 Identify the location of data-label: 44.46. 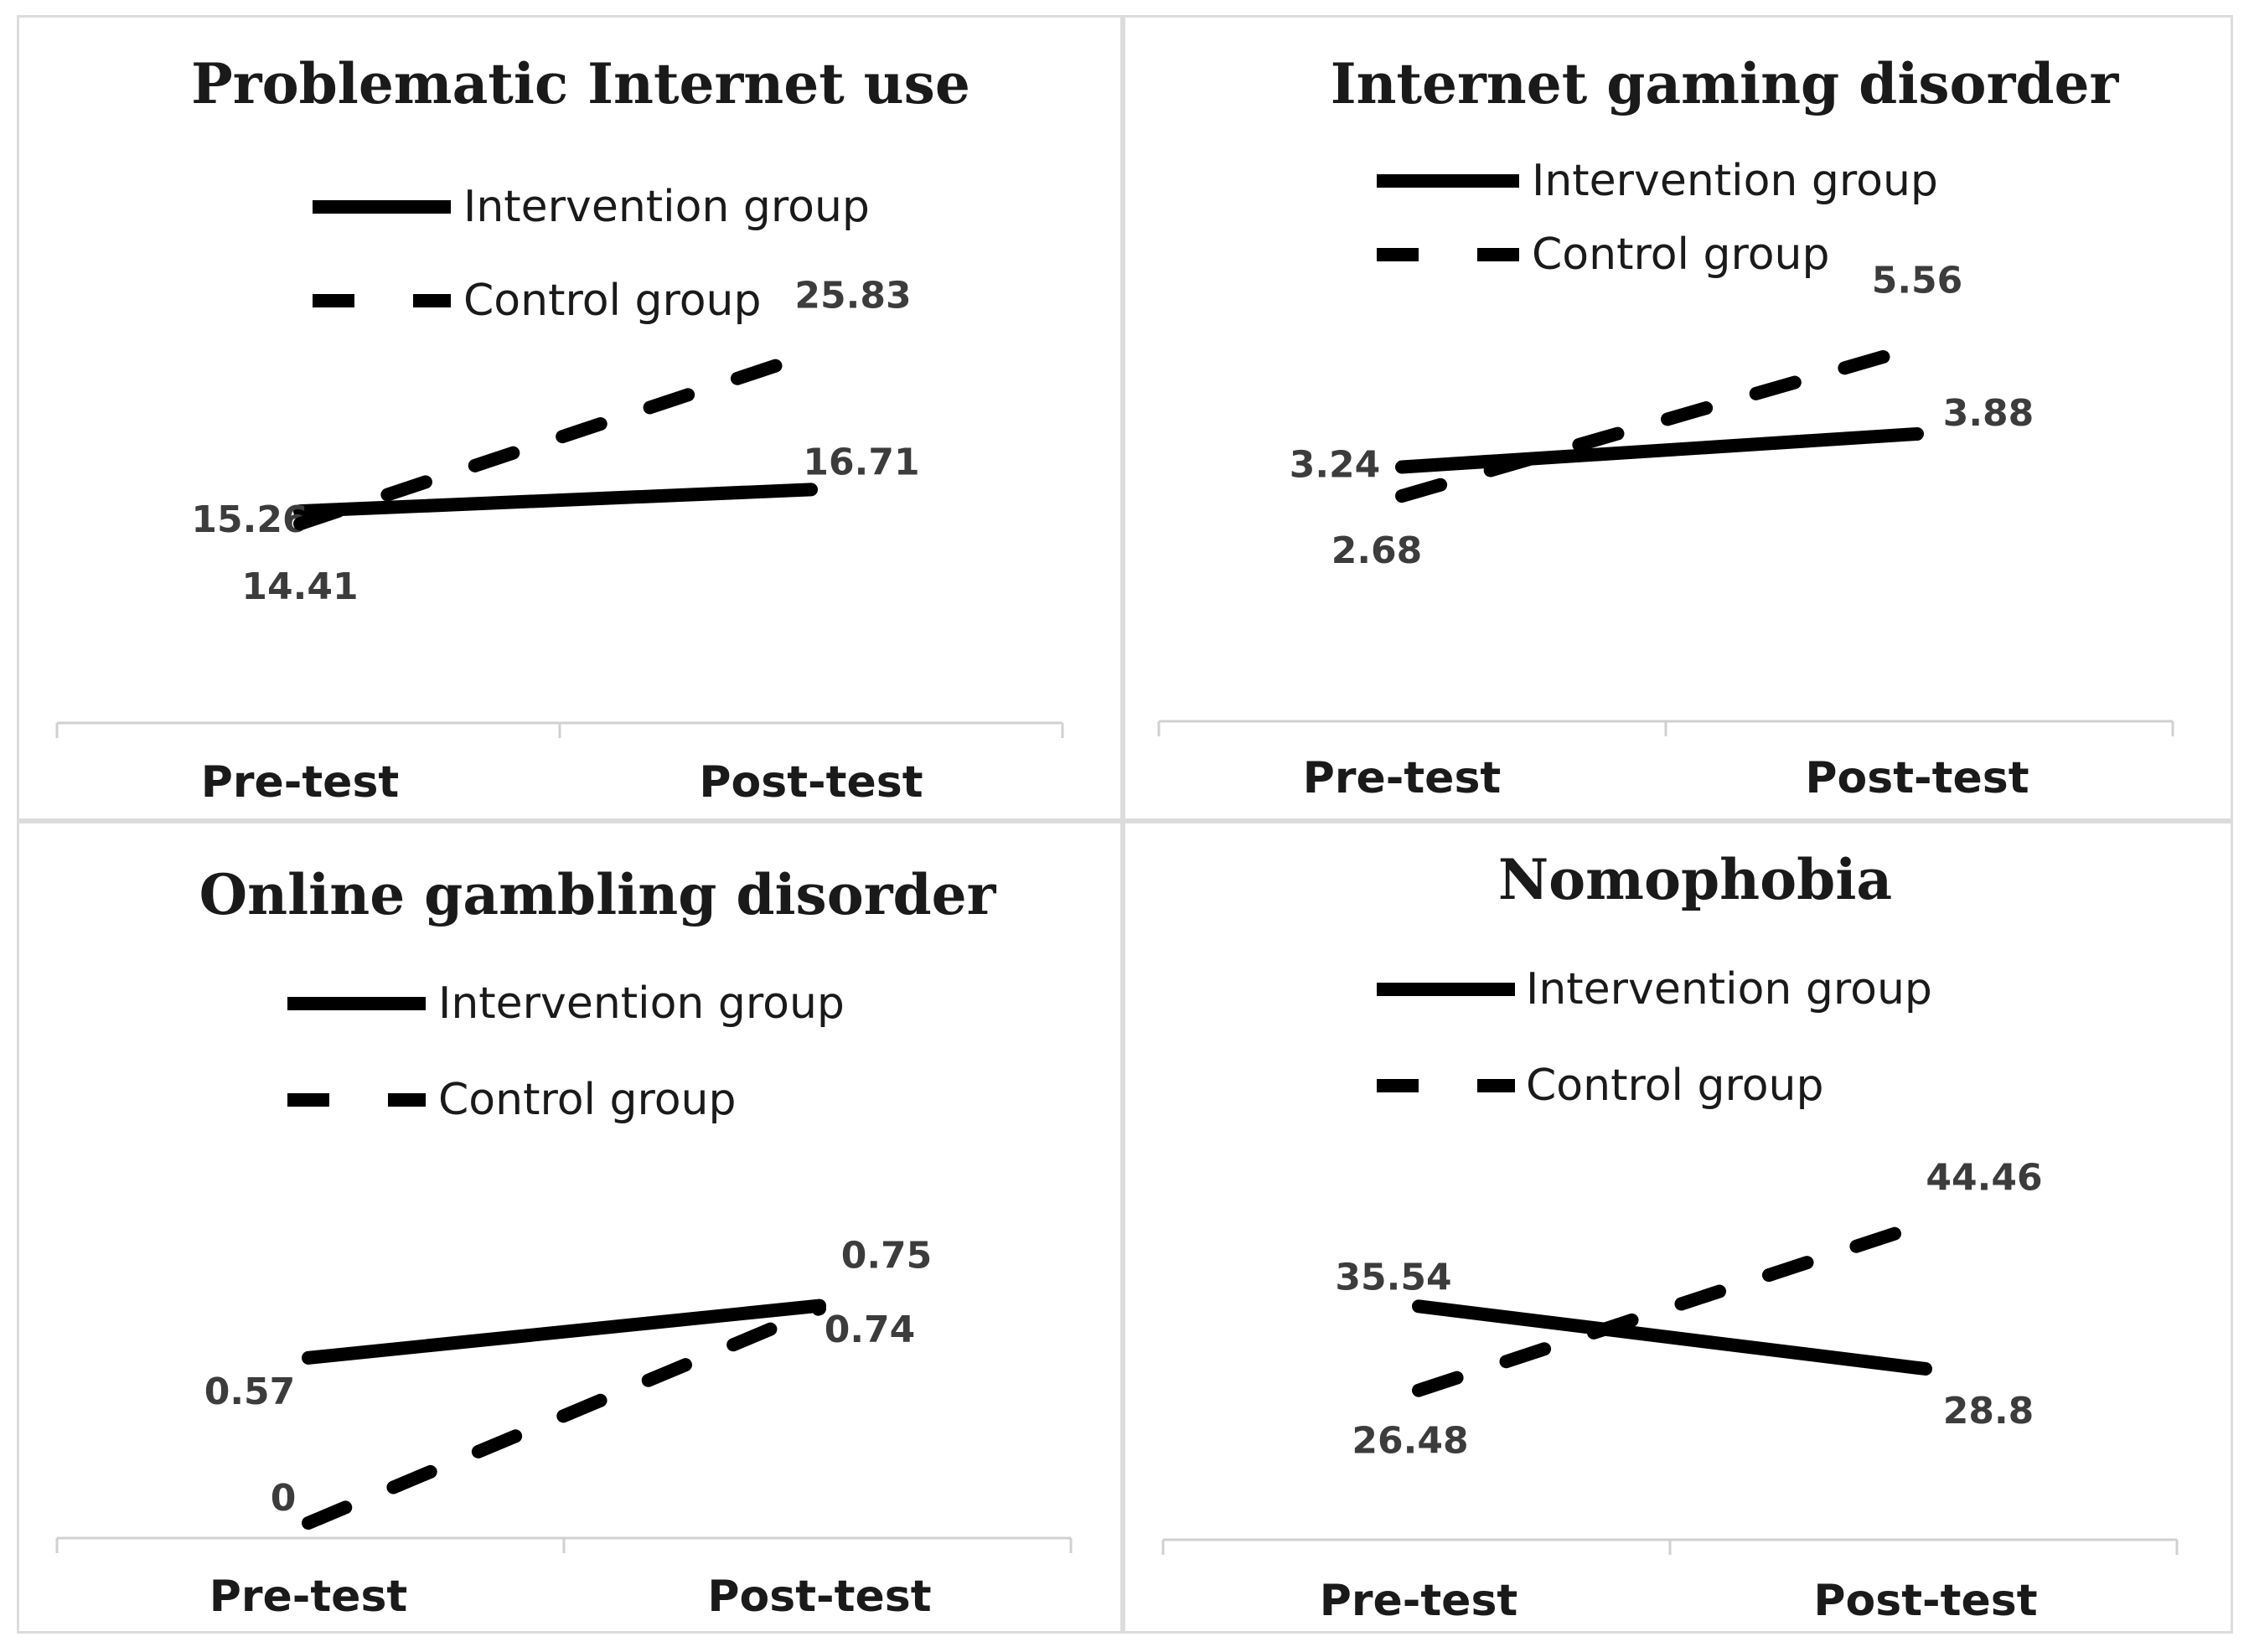
(1984, 1178).